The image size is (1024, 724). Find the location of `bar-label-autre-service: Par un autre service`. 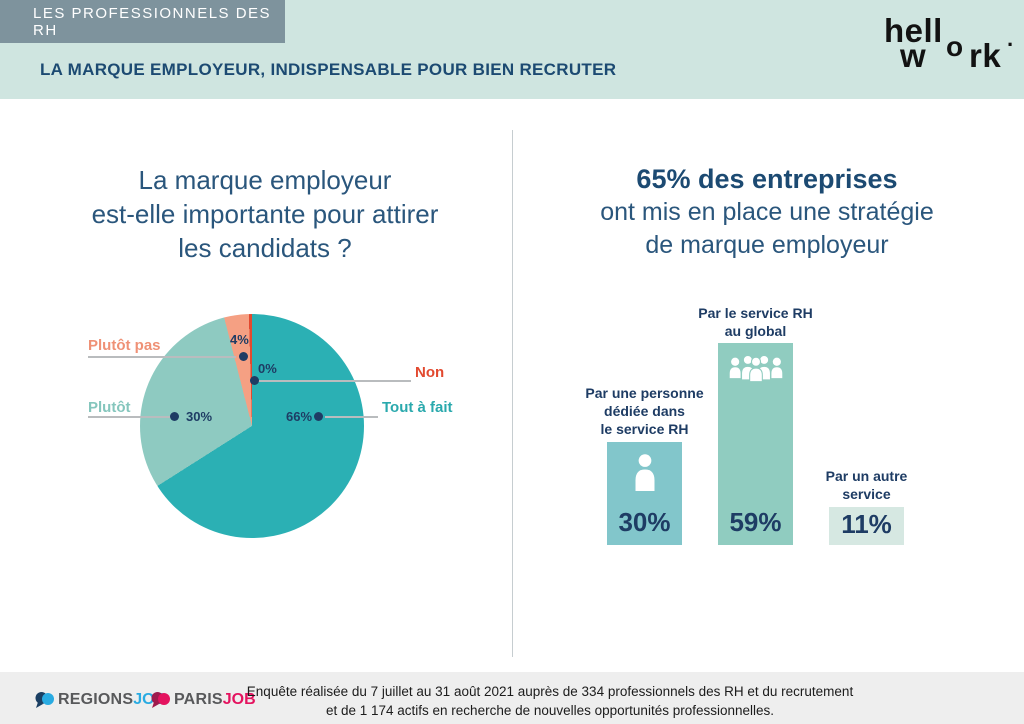

bar-label-autre-service: Par un autre service is located at coordinates (866, 485).